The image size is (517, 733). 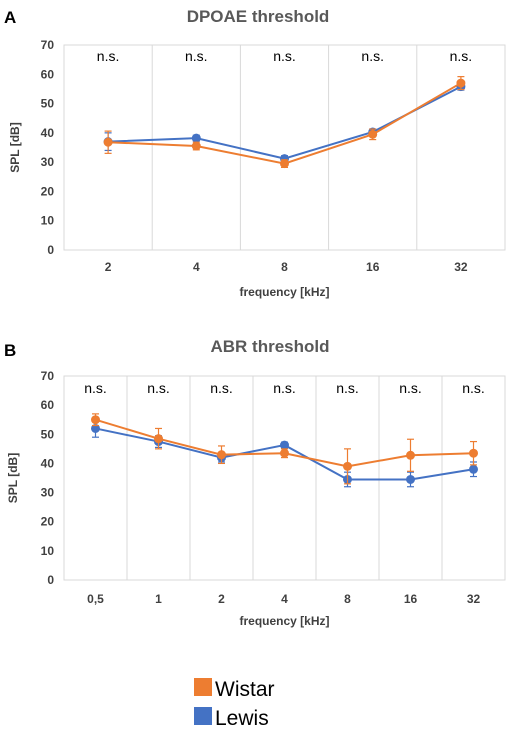 What do you see at coordinates (10, 350) in the screenshot?
I see `panel-b-letter: B` at bounding box center [10, 350].